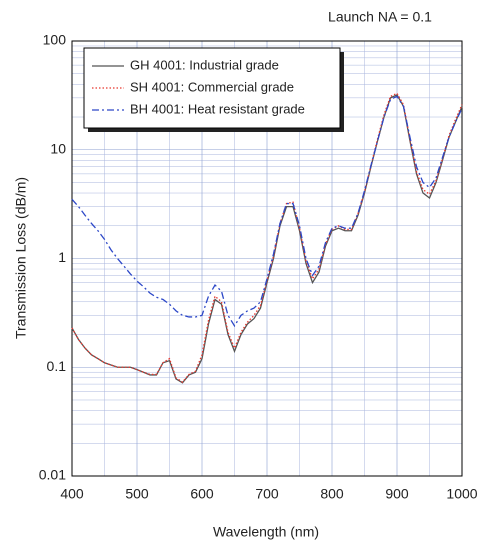 This screenshot has width=488, height=550. What do you see at coordinates (397, 494) in the screenshot?
I see `x-tick-label: 900` at bounding box center [397, 494].